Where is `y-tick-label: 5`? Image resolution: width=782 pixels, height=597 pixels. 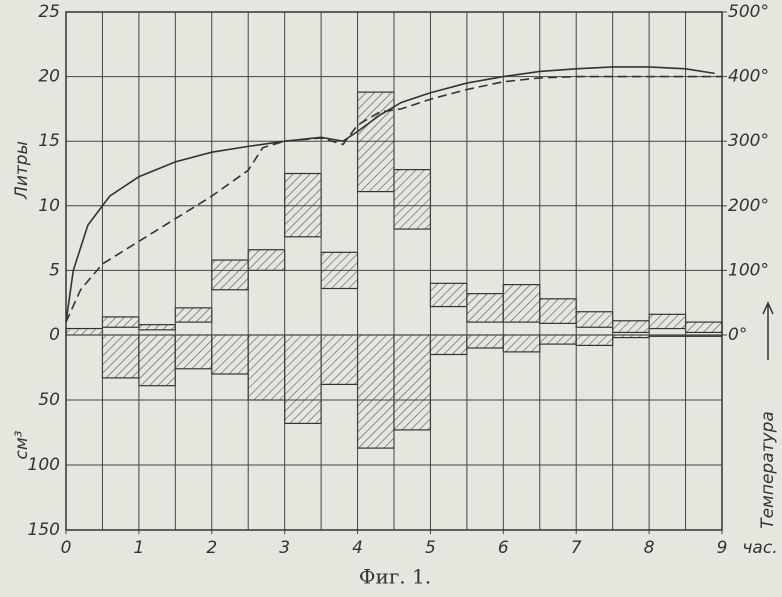 y-tick-label: 5 is located at coordinates (54, 270).